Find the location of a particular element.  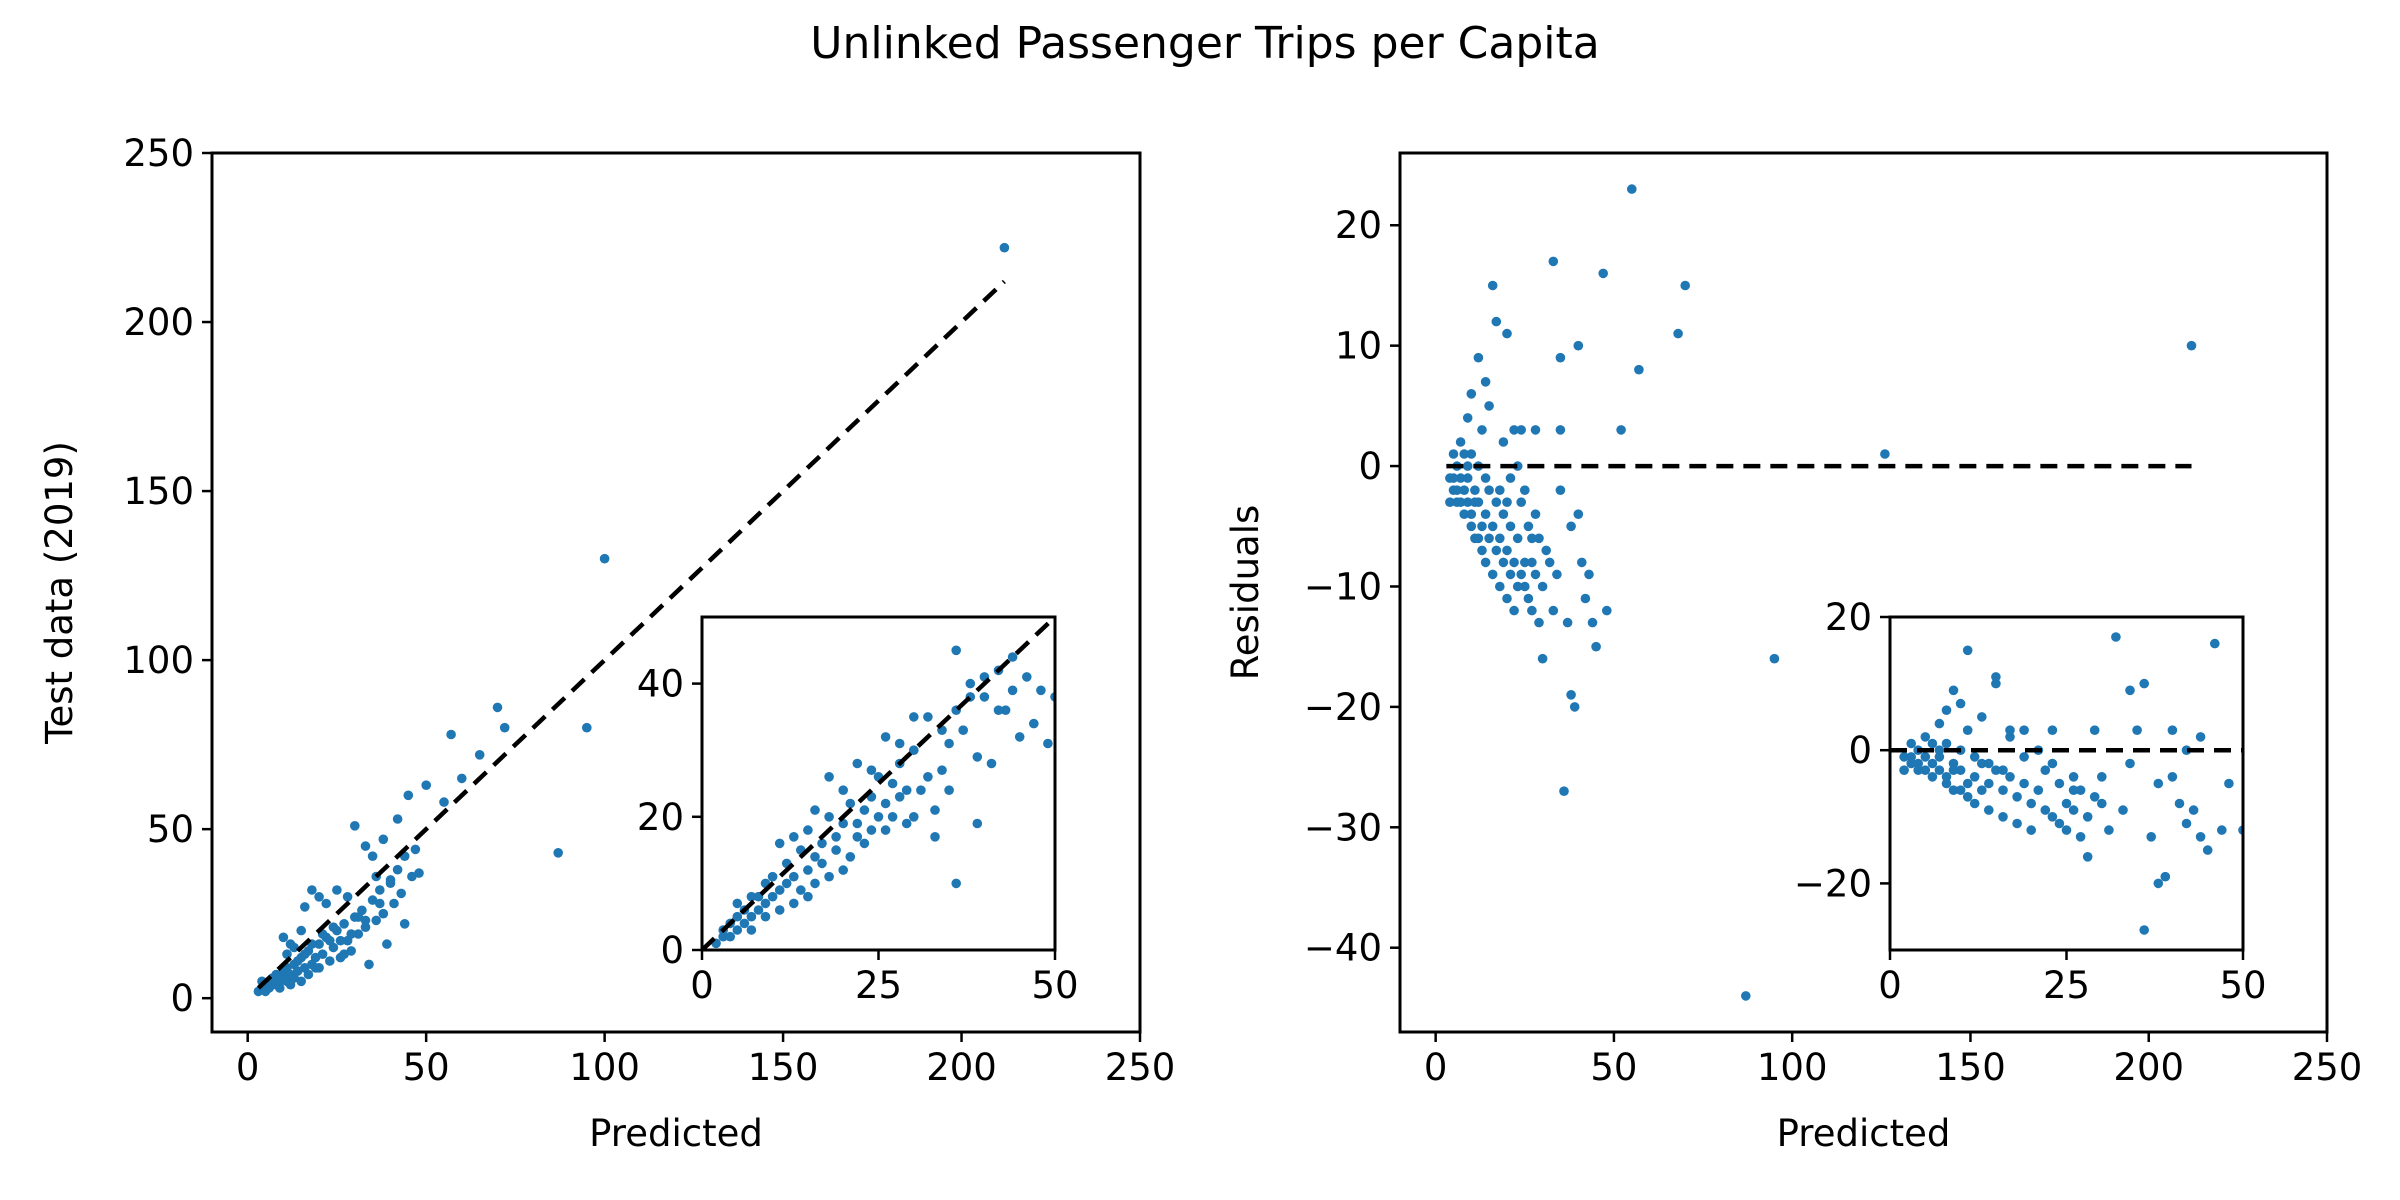

main-right-ytick-label--10: −10 is located at coordinates (1343, 586).